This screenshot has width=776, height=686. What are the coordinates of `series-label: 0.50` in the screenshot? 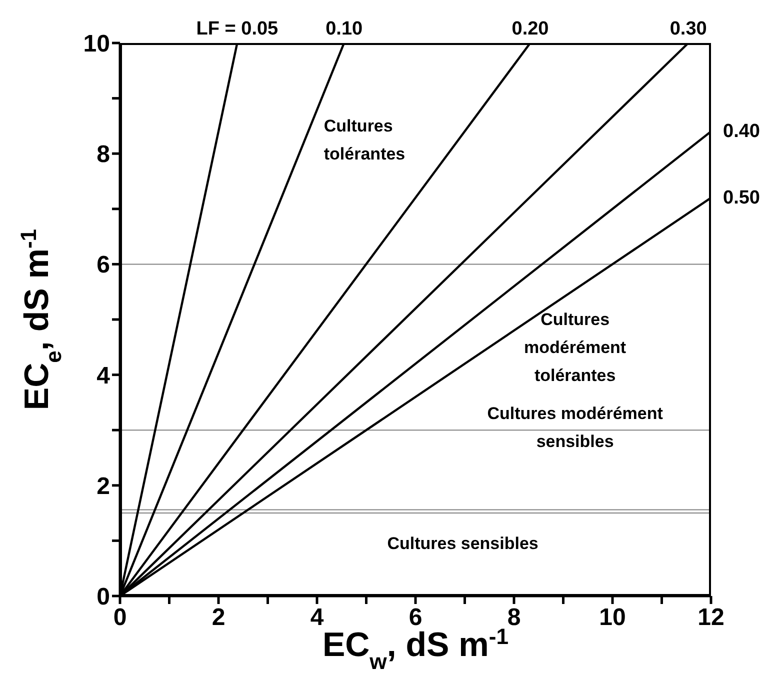 It's located at (741, 197).